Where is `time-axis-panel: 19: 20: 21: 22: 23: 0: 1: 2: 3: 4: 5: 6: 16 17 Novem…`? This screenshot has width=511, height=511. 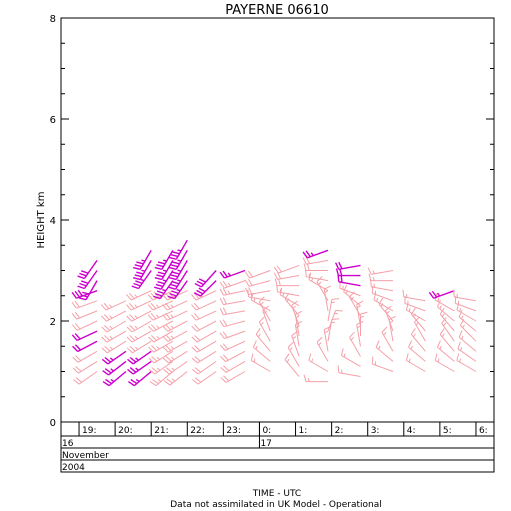 time-axis-panel: 19: 20: 21: 22: 23: 0: 1: 2: 3: 4: 5: 6: 16 17 Novem… is located at coordinates (277, 447).